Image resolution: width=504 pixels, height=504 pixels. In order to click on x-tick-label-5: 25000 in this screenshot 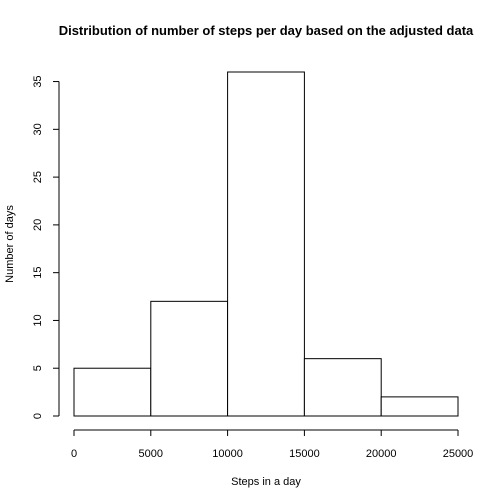, I will do `click(458, 454)`.